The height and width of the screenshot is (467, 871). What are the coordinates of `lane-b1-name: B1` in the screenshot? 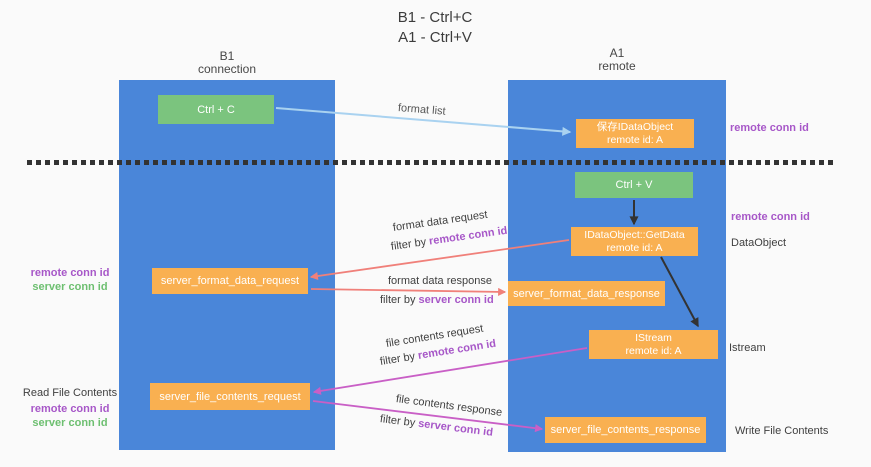 It's located at (227, 56).